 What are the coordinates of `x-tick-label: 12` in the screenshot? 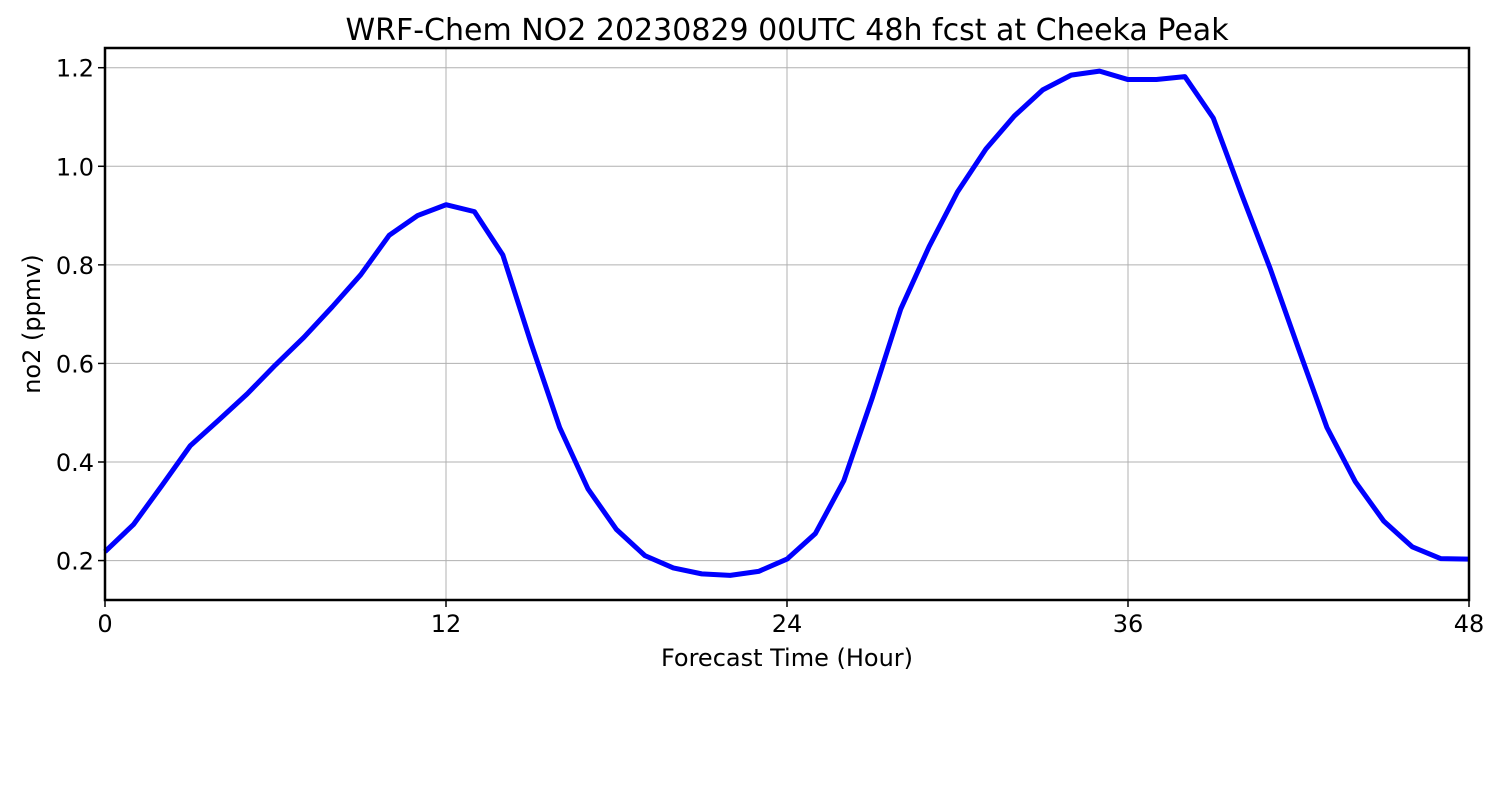 It's located at (446, 624).